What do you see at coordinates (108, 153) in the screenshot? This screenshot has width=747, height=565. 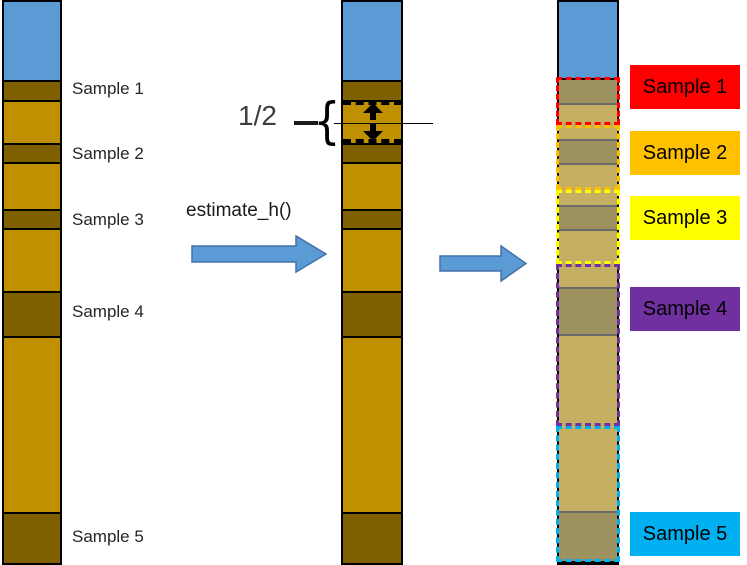 I see `side-sample-label: Sample 2` at bounding box center [108, 153].